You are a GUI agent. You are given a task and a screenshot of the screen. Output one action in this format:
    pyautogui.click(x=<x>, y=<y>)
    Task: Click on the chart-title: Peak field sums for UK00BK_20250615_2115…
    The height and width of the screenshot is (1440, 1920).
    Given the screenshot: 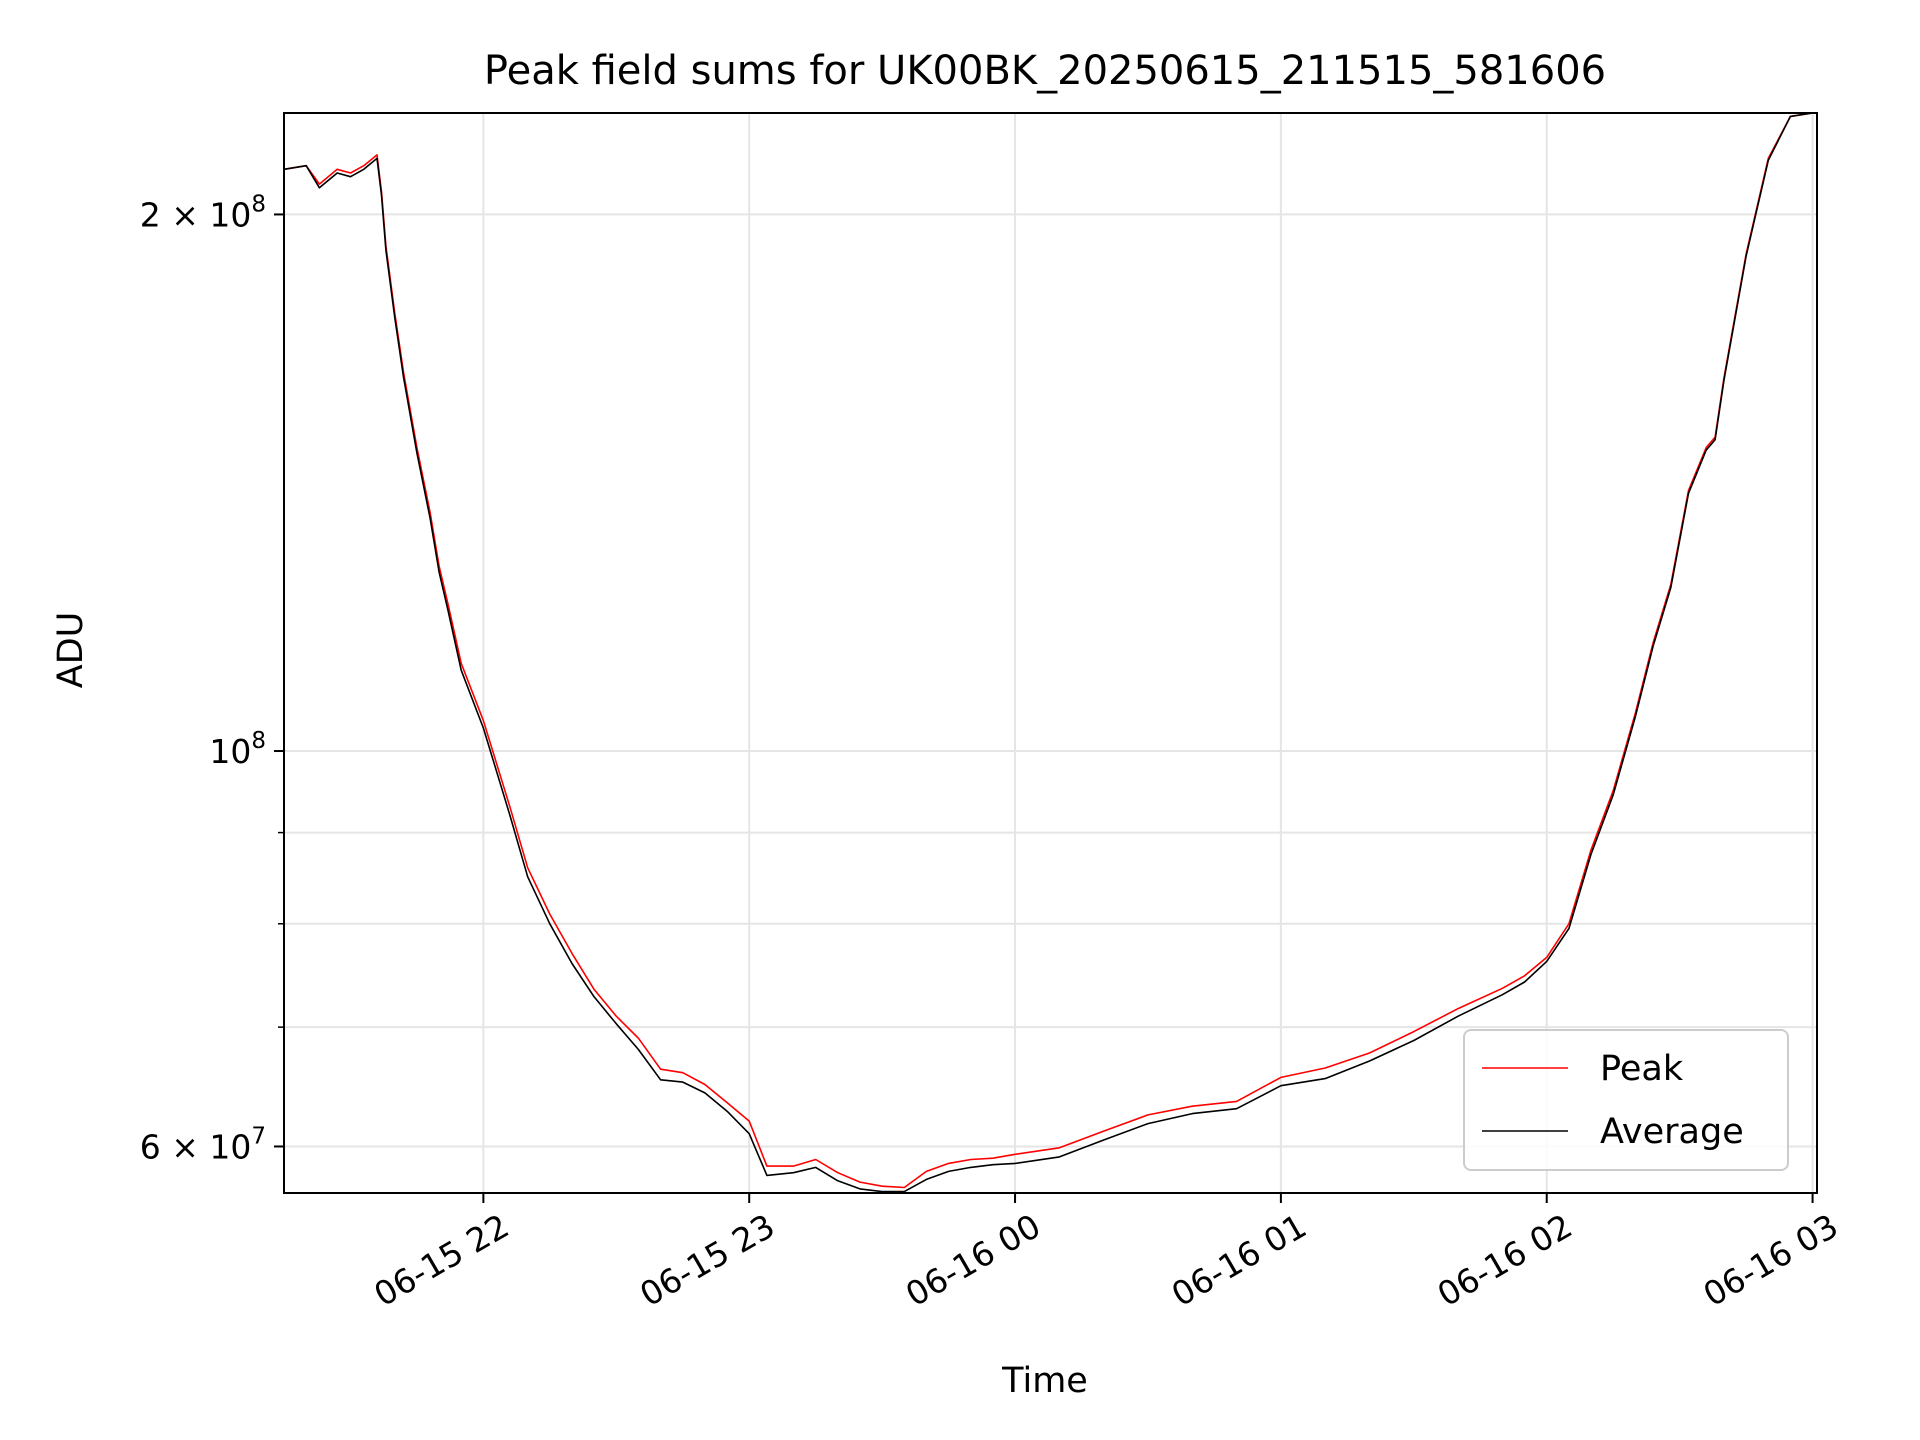 What is the action you would take?
    pyautogui.click(x=1045, y=71)
    